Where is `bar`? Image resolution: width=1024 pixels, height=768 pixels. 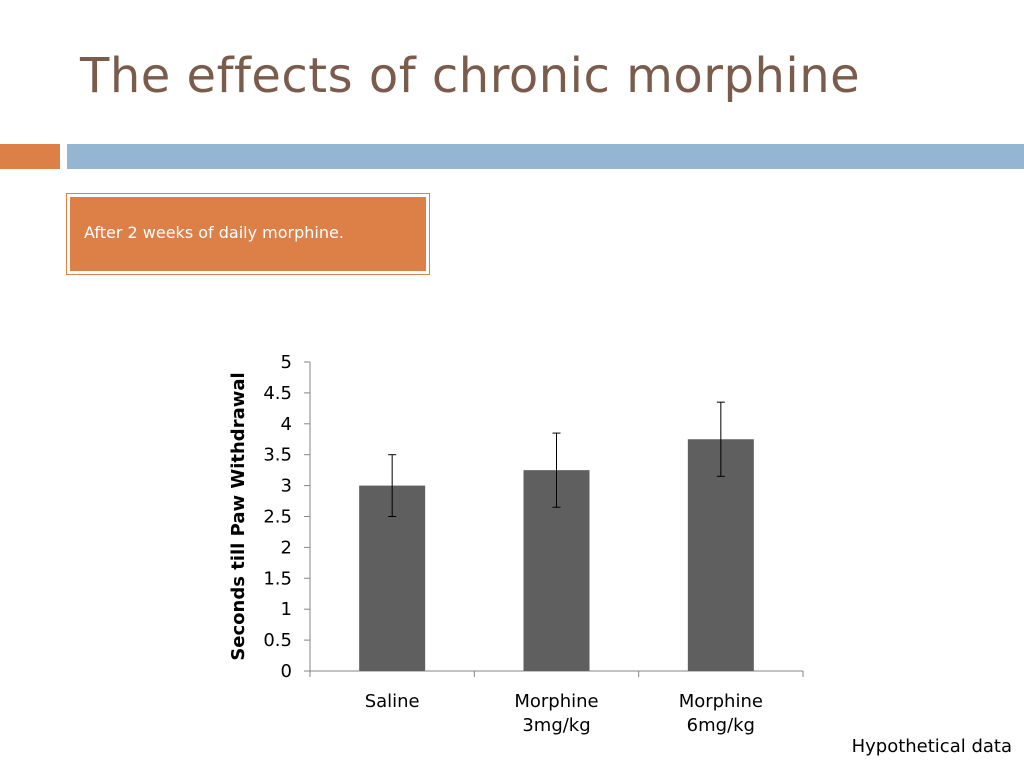 bar is located at coordinates (720, 555).